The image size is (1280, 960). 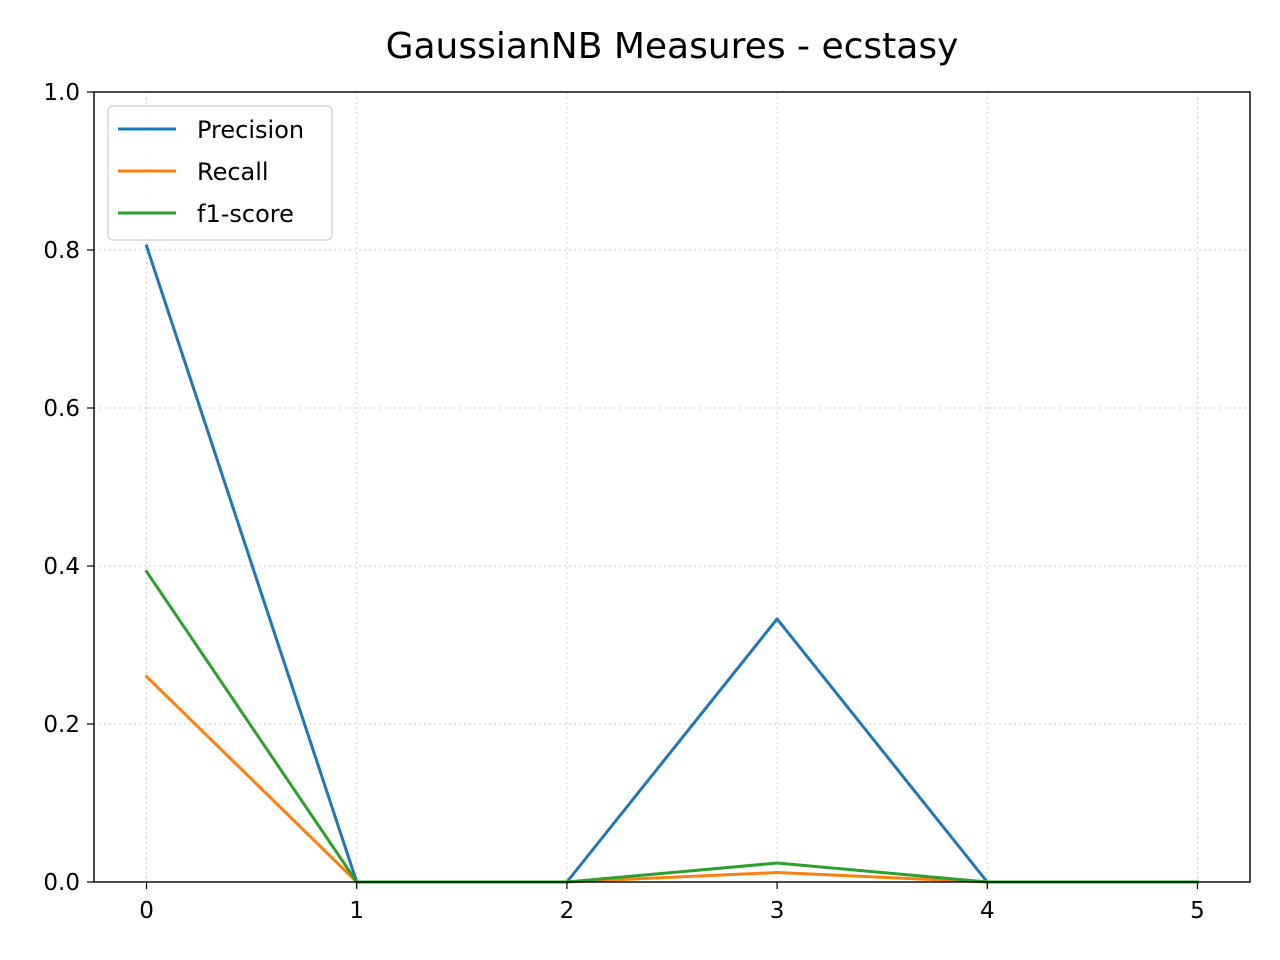 I want to click on y-tick-label: 0.6, so click(x=61, y=409).